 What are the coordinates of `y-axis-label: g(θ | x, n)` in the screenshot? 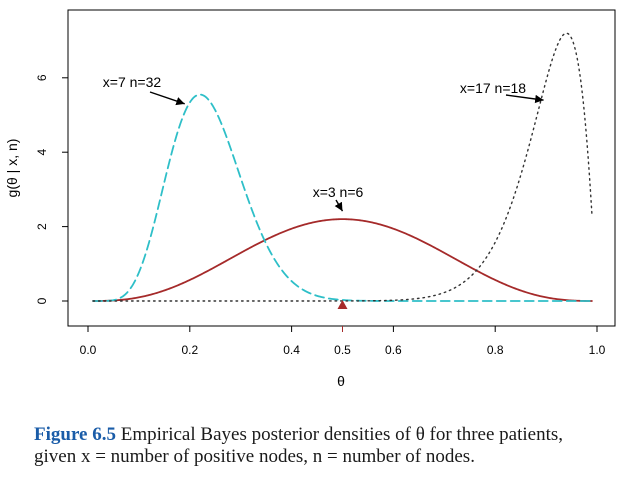 It's located at (12, 168).